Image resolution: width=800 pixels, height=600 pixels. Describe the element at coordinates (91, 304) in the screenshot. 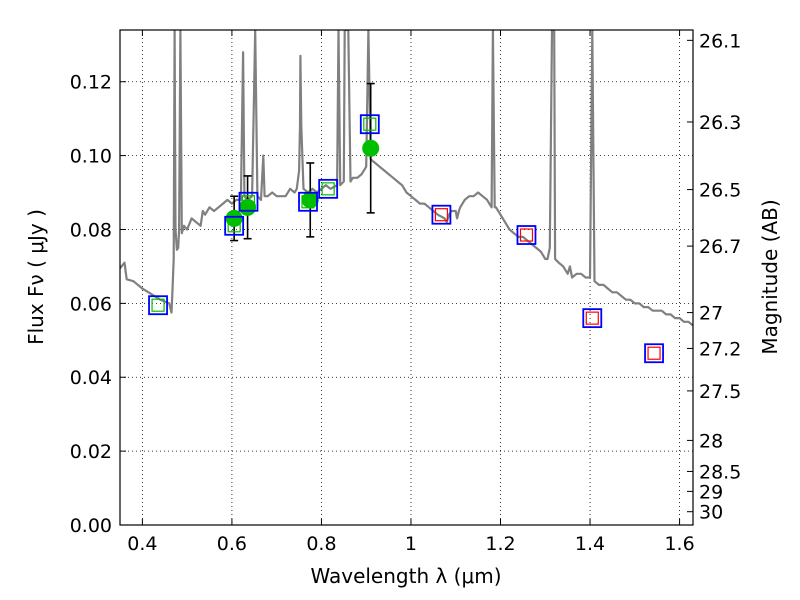

I see `y-tick-label: 0.06` at that location.